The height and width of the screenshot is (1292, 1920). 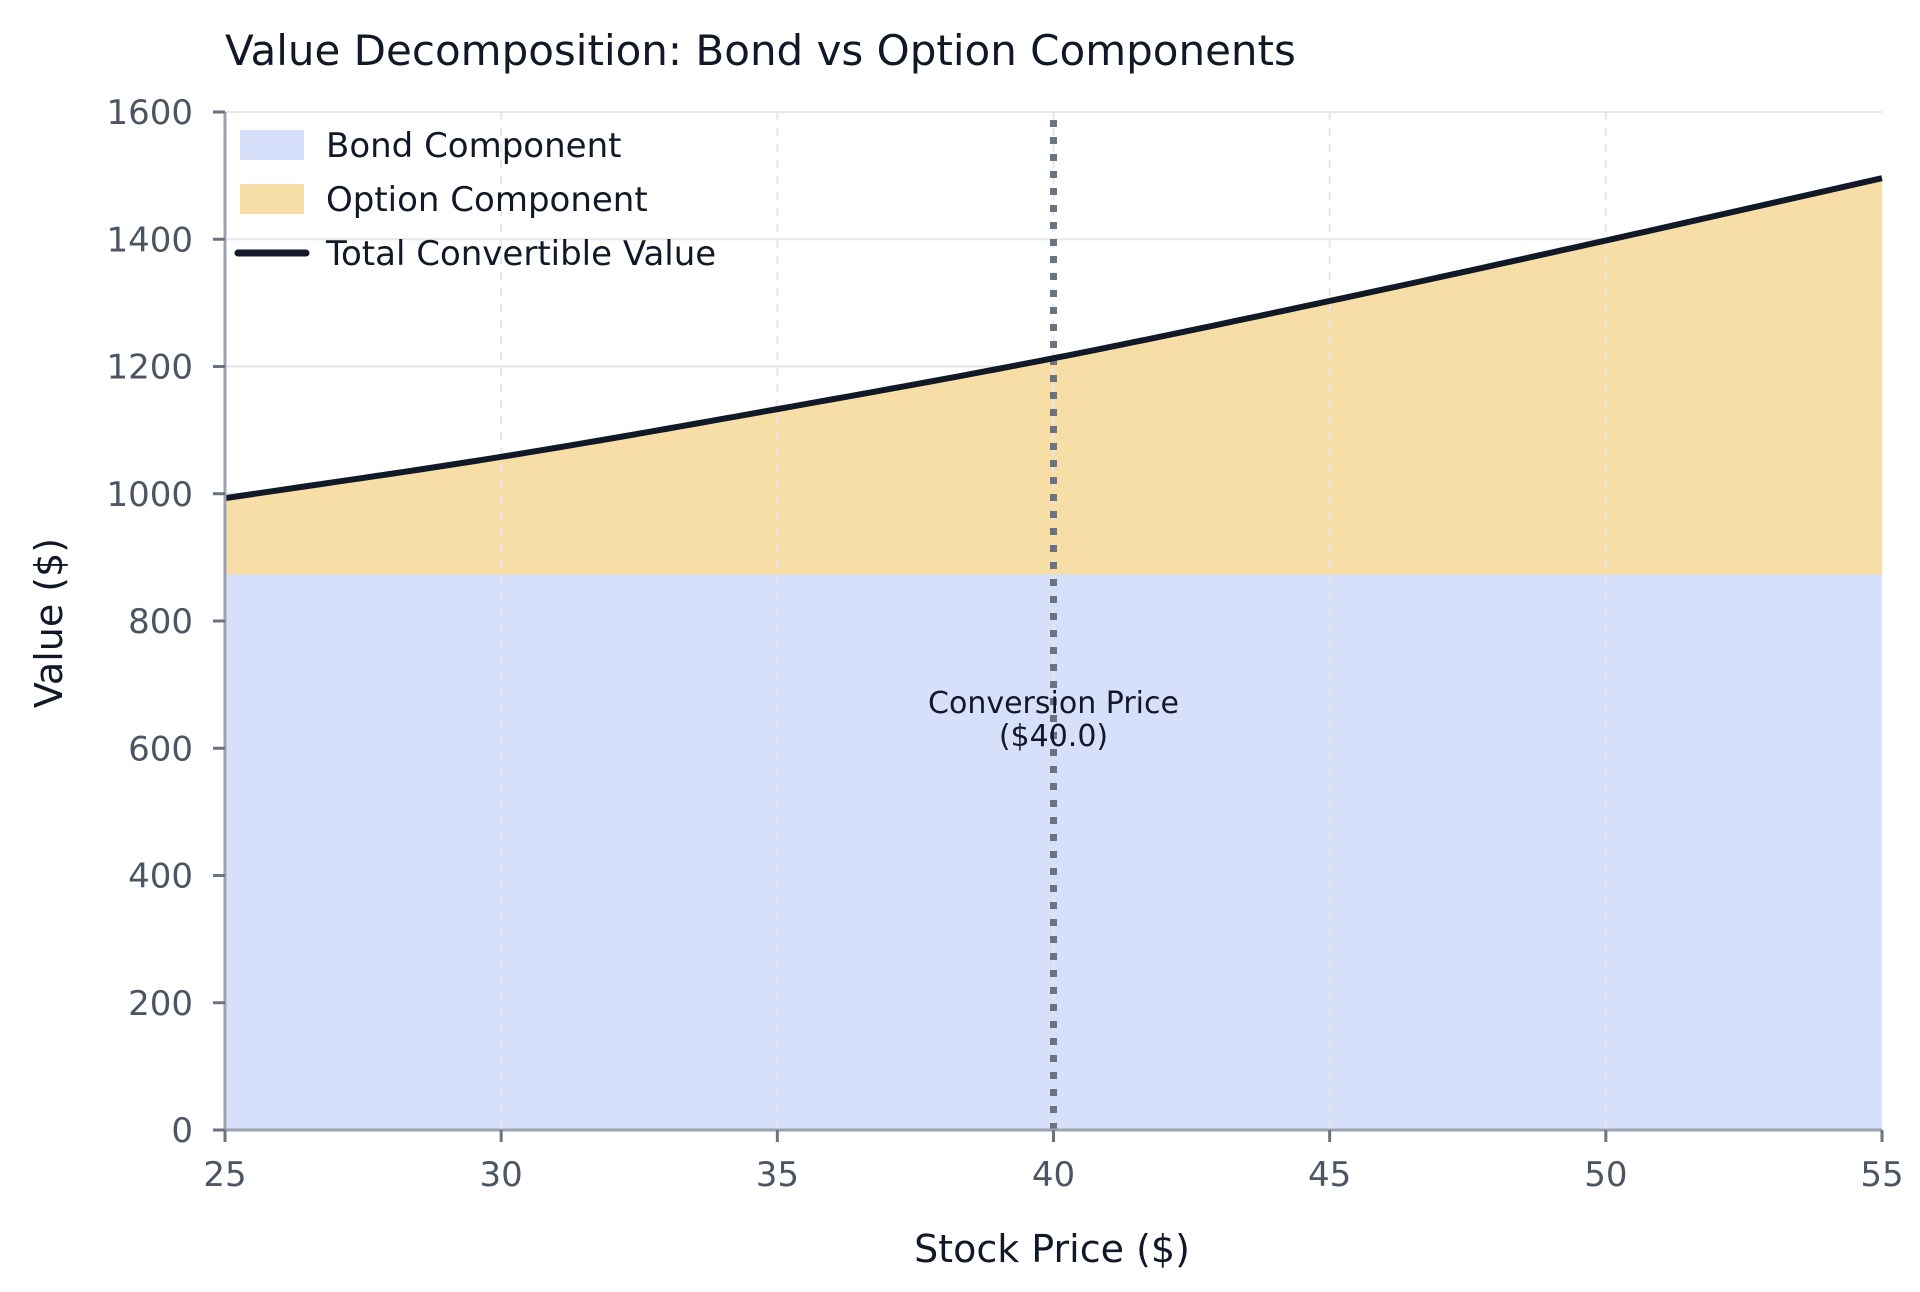 I want to click on x-tick-label-25: 25, so click(x=224, y=1175).